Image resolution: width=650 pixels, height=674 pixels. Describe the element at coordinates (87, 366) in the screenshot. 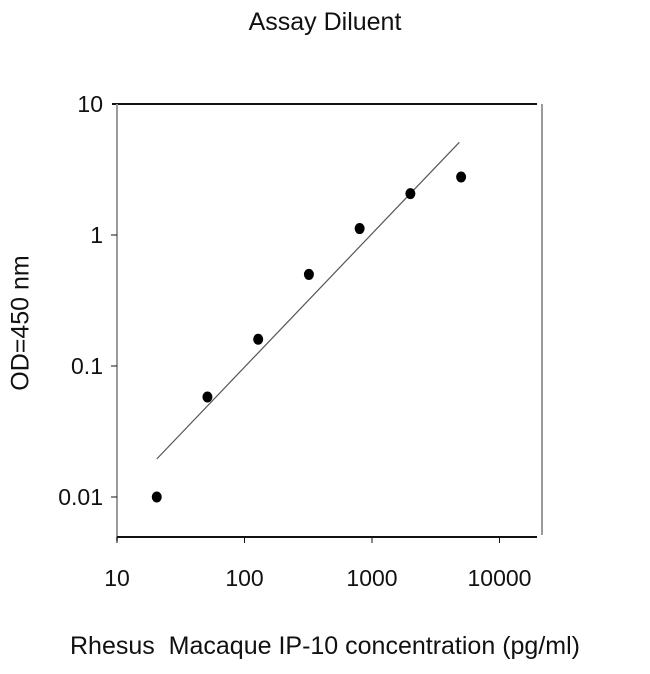

I see `y-tick-label: 0.1` at that location.